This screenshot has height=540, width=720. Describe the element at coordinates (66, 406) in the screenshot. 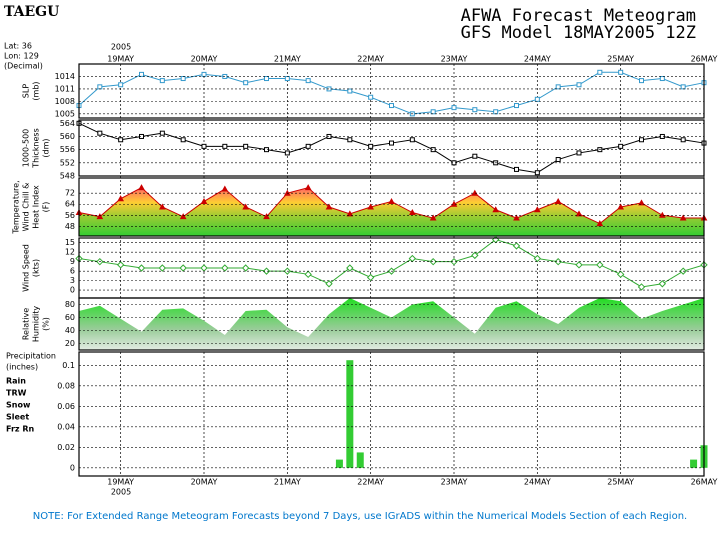

I see `y-tick-label: 0.06` at that location.